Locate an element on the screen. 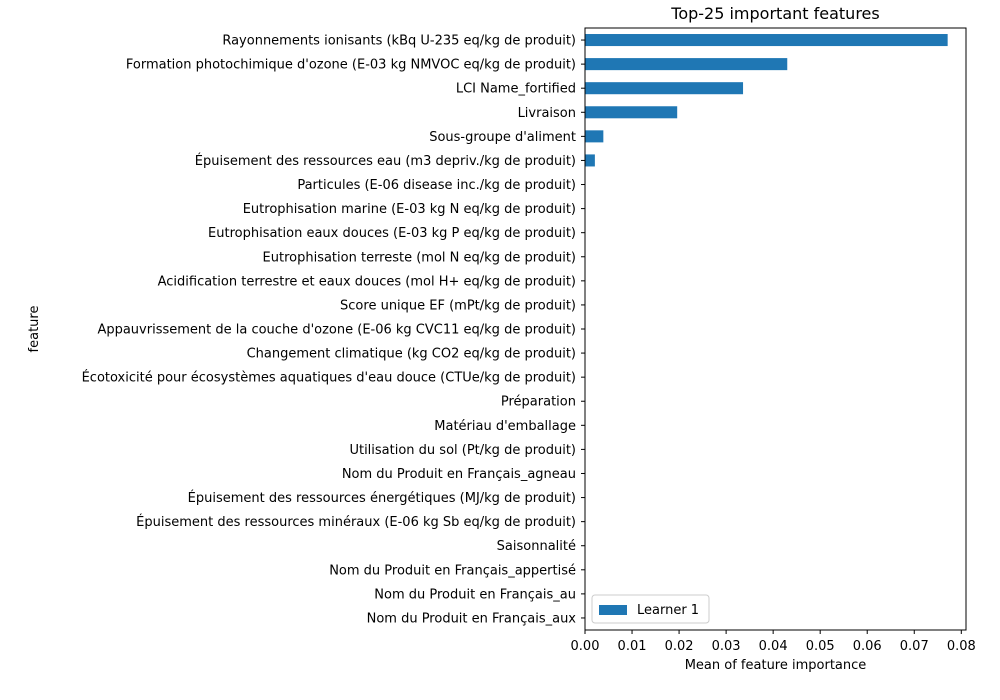 This screenshot has width=1000, height=700. y-tick-label: Nom du Produit en Français_appertisé is located at coordinates (452, 570).